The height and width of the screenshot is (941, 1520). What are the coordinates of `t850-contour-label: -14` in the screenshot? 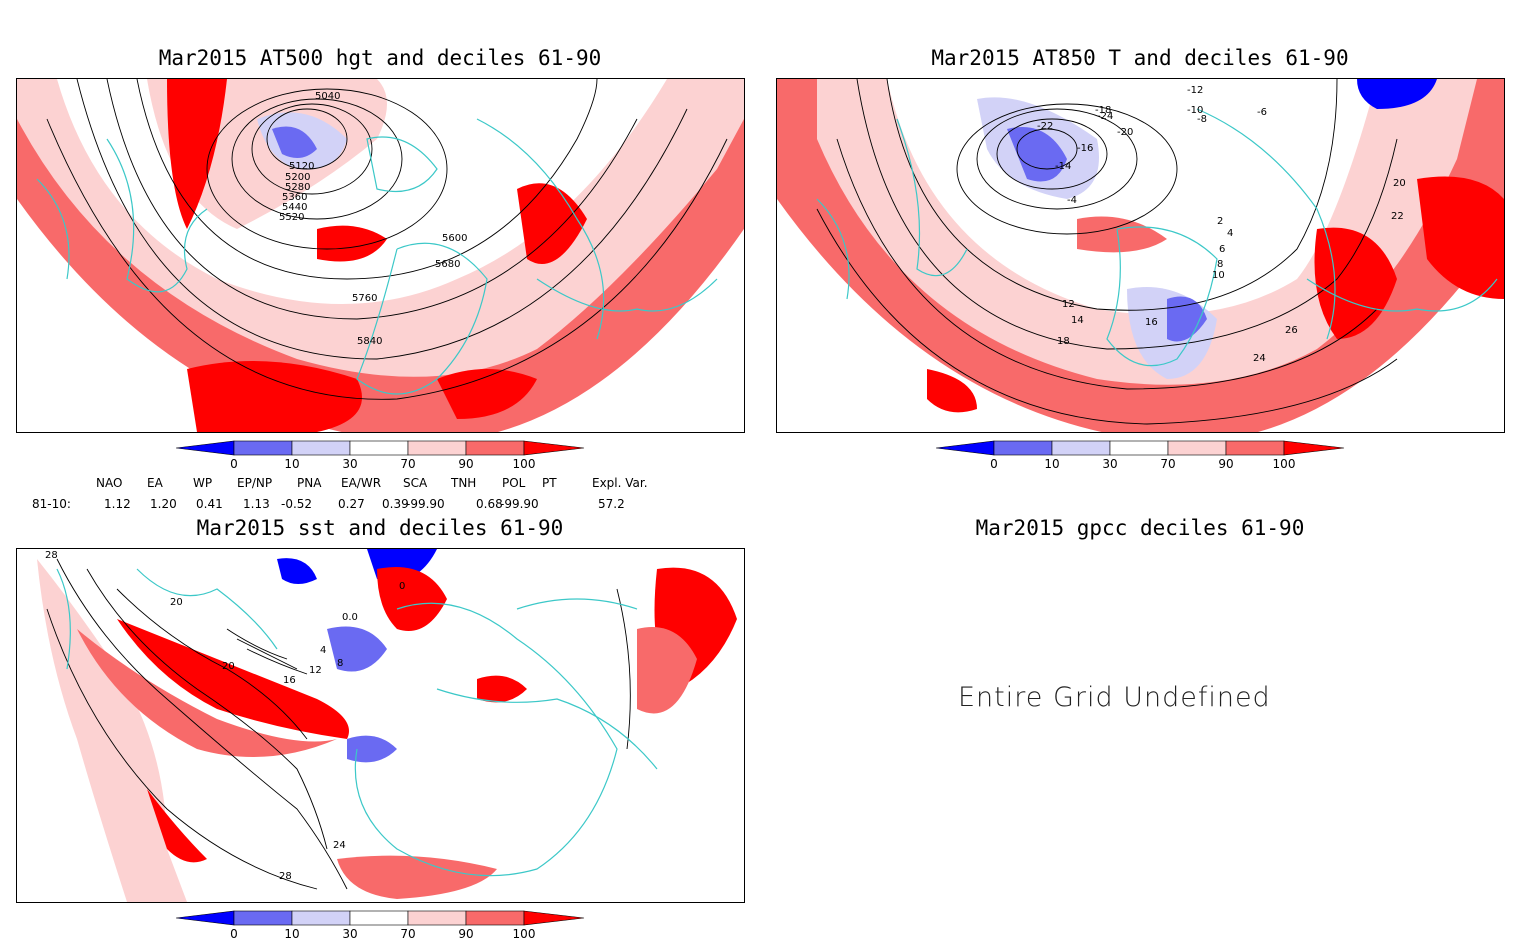 It's located at (1063, 166).